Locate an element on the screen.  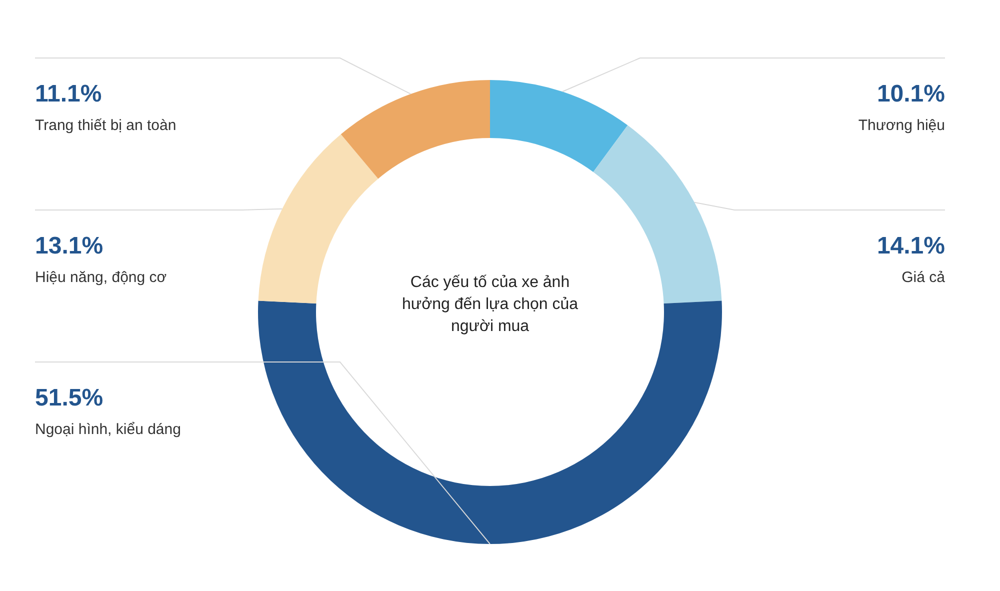
slice-label: Trang thiết bị an toàn is located at coordinates (105, 125).